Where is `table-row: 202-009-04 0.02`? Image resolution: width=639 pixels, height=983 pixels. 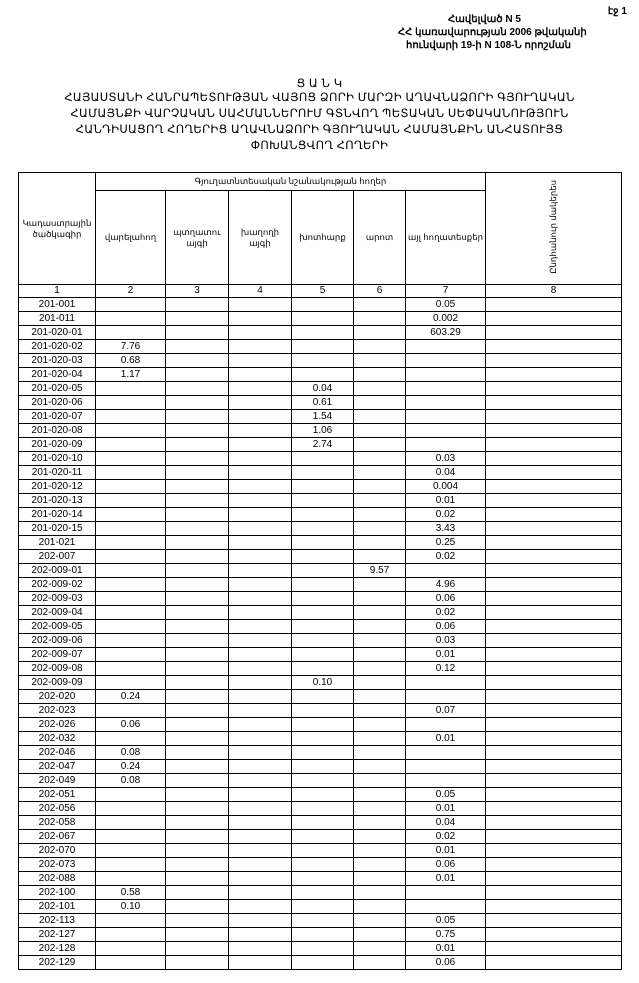 table-row: 202-009-04 0.02 is located at coordinates (320, 612).